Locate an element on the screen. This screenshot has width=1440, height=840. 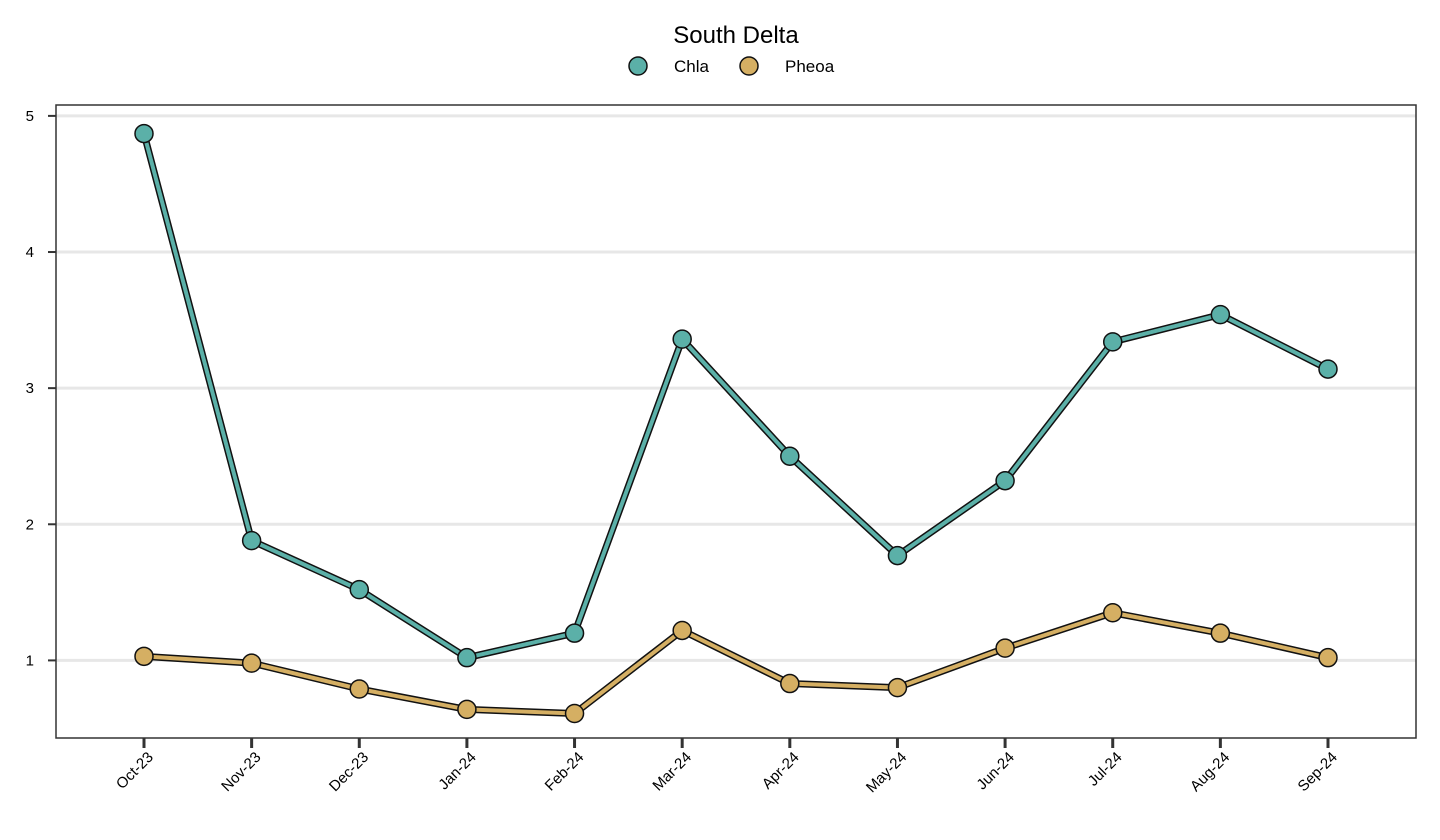
x-tick-label-May-24: May-24 is located at coordinates (886, 772).